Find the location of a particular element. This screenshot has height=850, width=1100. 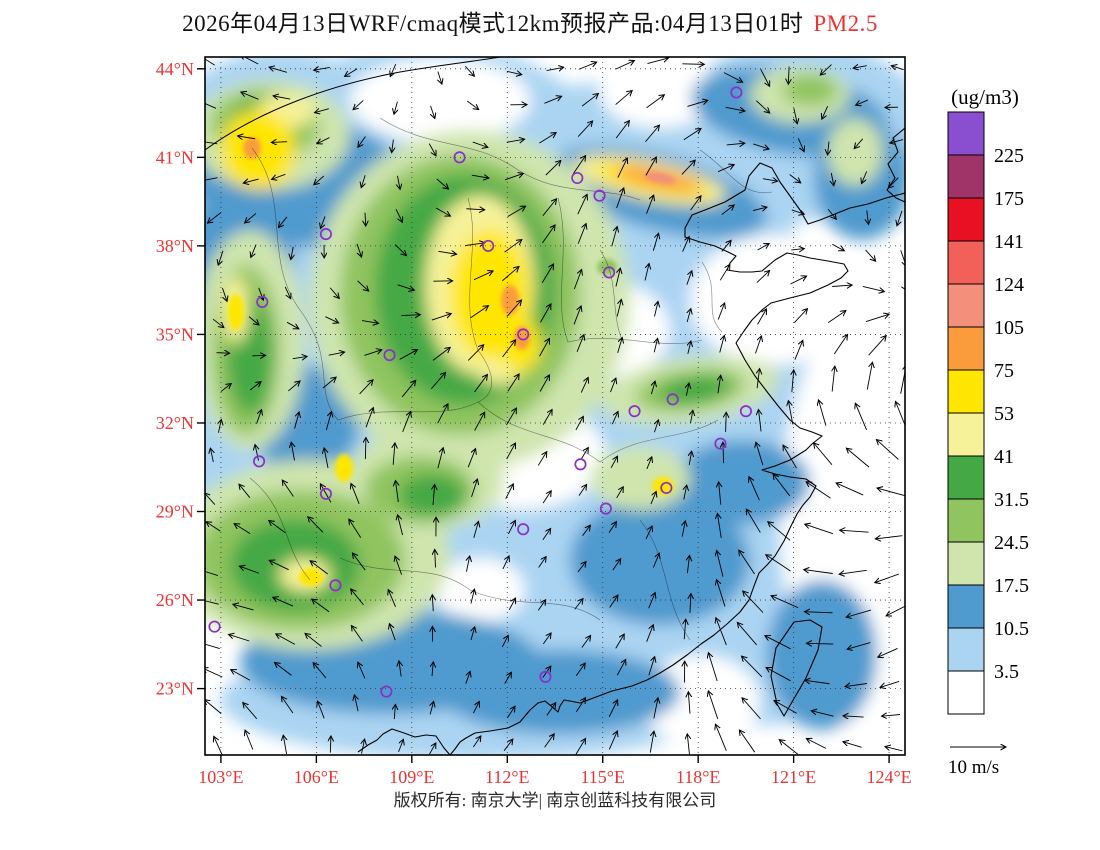

lon-tick-label: 118°E is located at coordinates (698, 777).